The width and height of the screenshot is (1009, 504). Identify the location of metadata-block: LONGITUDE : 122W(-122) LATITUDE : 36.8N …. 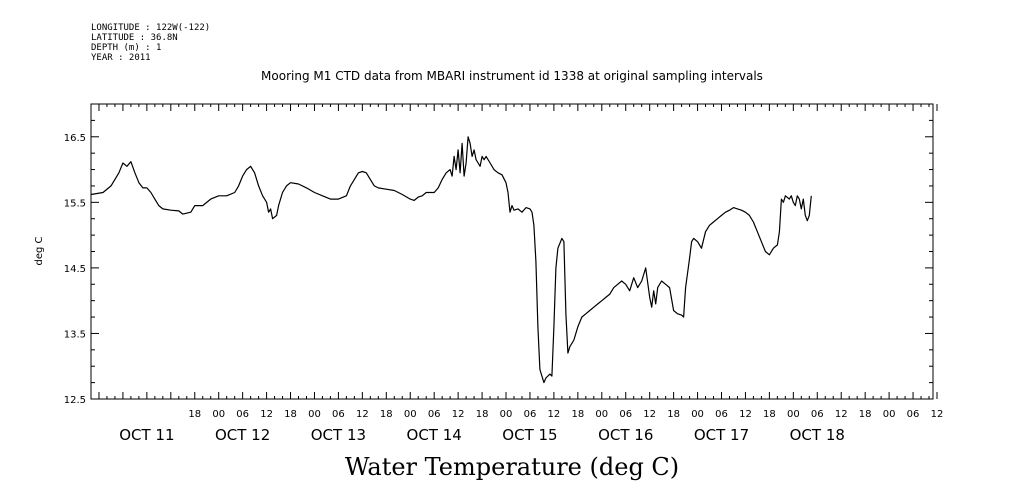
(150, 43).